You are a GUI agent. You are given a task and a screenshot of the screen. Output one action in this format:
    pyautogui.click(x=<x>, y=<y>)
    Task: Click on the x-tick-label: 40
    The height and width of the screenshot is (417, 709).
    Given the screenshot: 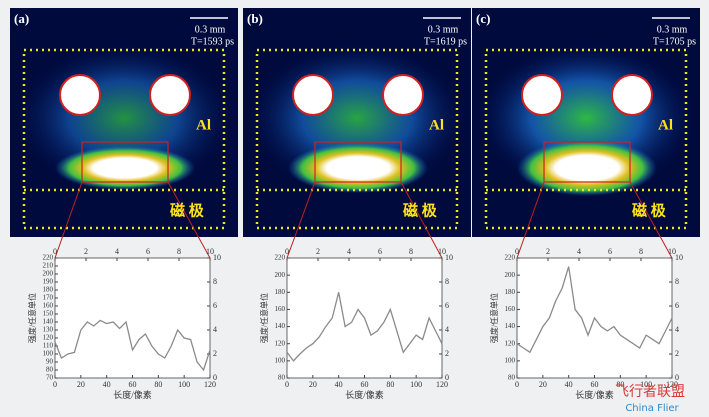 What is the action you would take?
    pyautogui.click(x=339, y=384)
    